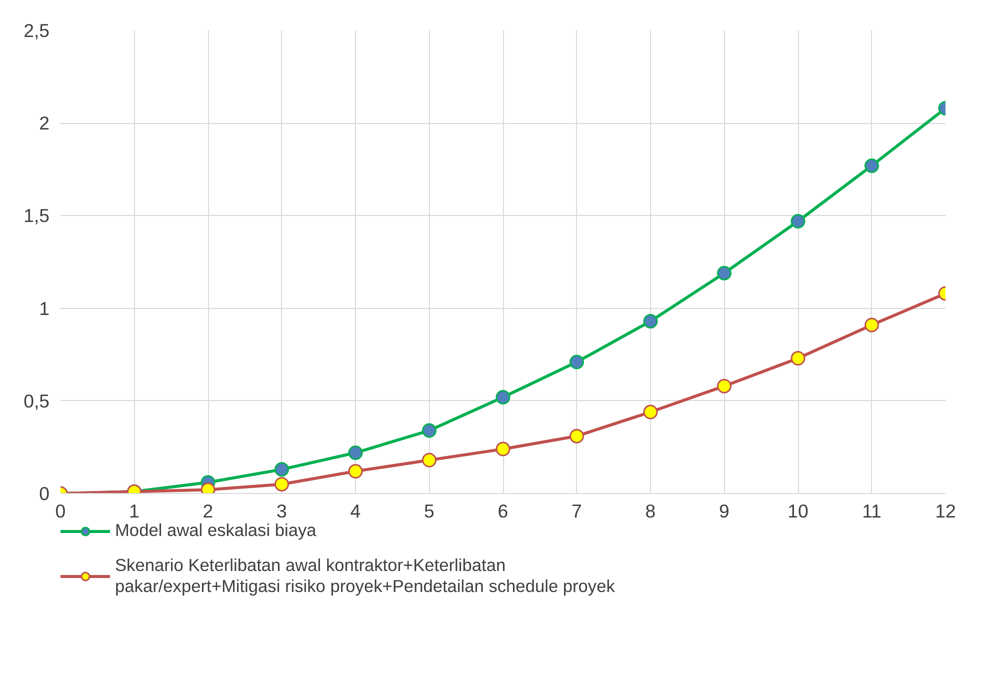  I want to click on y-tick-label: 2, so click(44, 123).